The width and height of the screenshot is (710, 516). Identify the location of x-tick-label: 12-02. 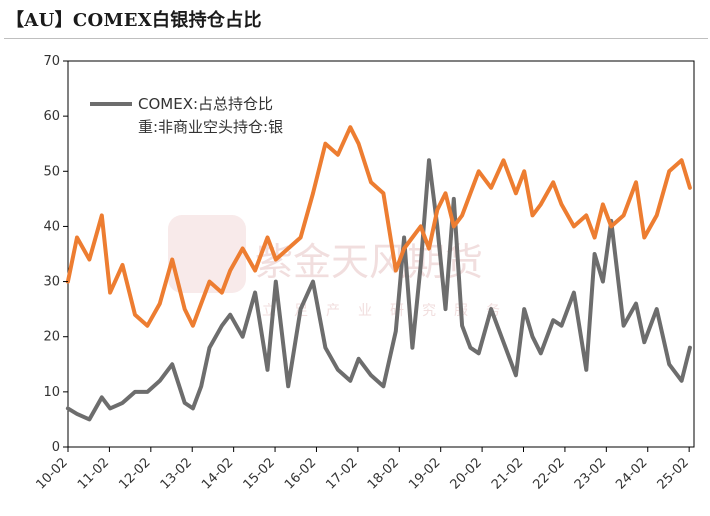
(134, 473).